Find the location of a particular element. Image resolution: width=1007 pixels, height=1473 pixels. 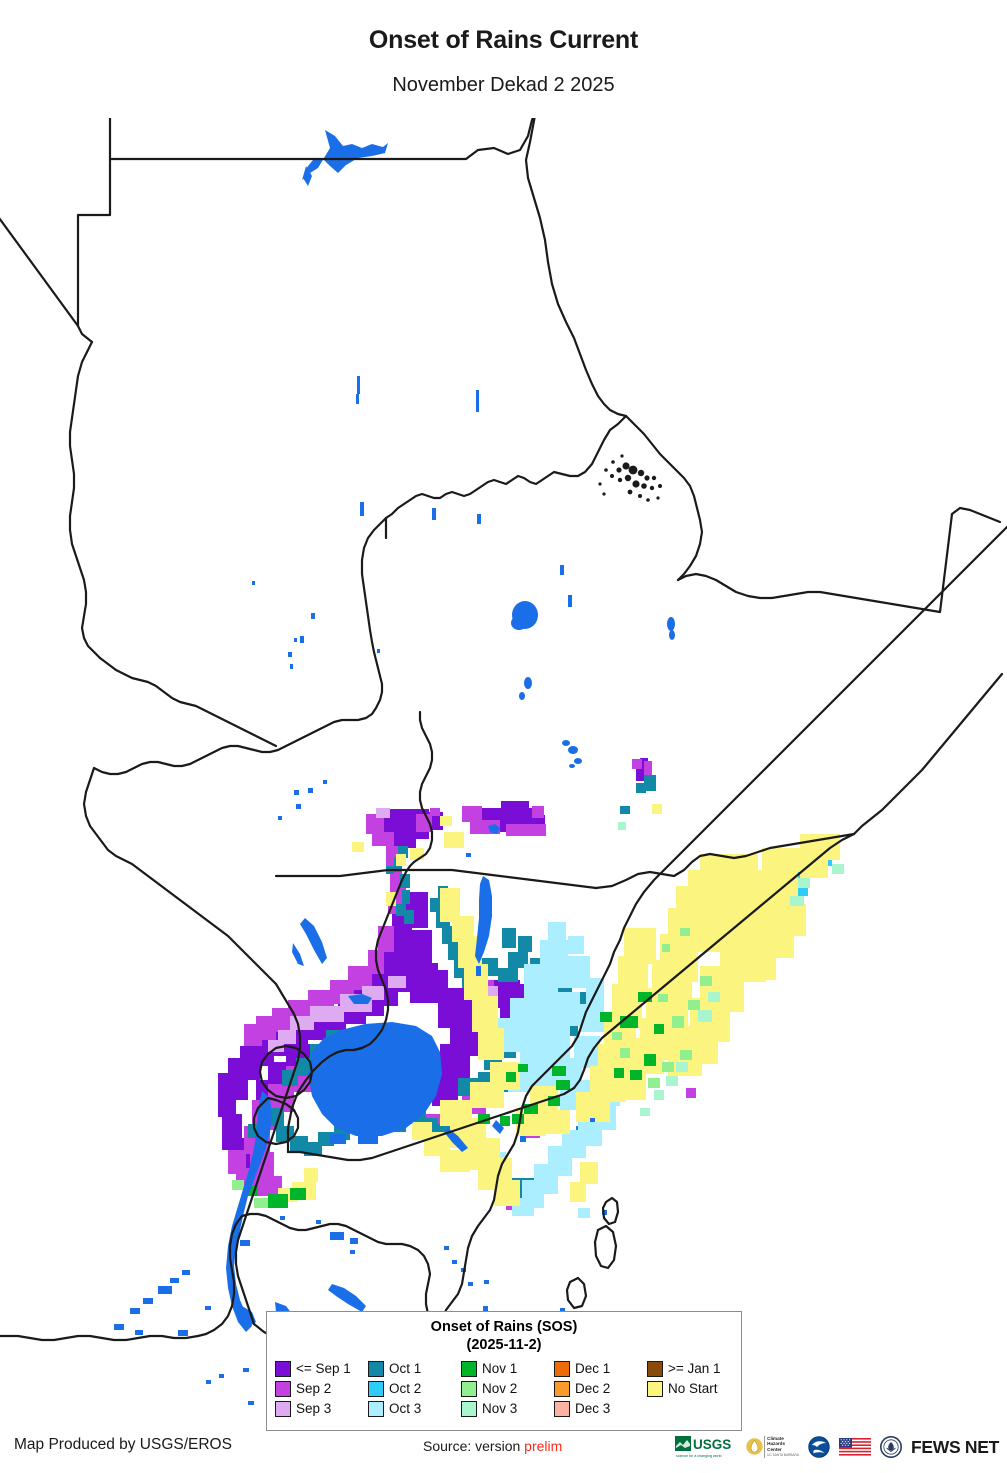

legend-swatch-sep3 is located at coordinates (283, 1408).